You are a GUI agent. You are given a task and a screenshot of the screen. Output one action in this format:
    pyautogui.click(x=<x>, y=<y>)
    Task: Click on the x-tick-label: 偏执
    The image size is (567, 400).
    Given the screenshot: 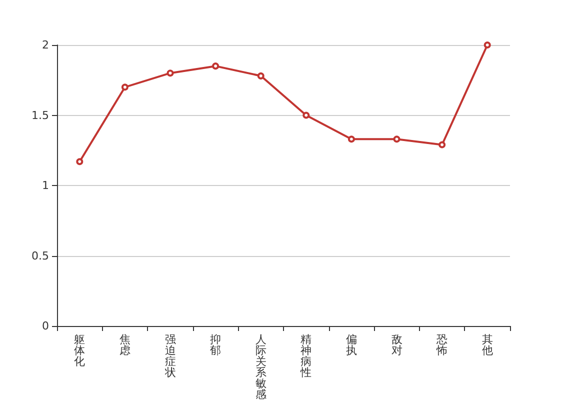 What is the action you would take?
    pyautogui.click(x=351, y=345)
    